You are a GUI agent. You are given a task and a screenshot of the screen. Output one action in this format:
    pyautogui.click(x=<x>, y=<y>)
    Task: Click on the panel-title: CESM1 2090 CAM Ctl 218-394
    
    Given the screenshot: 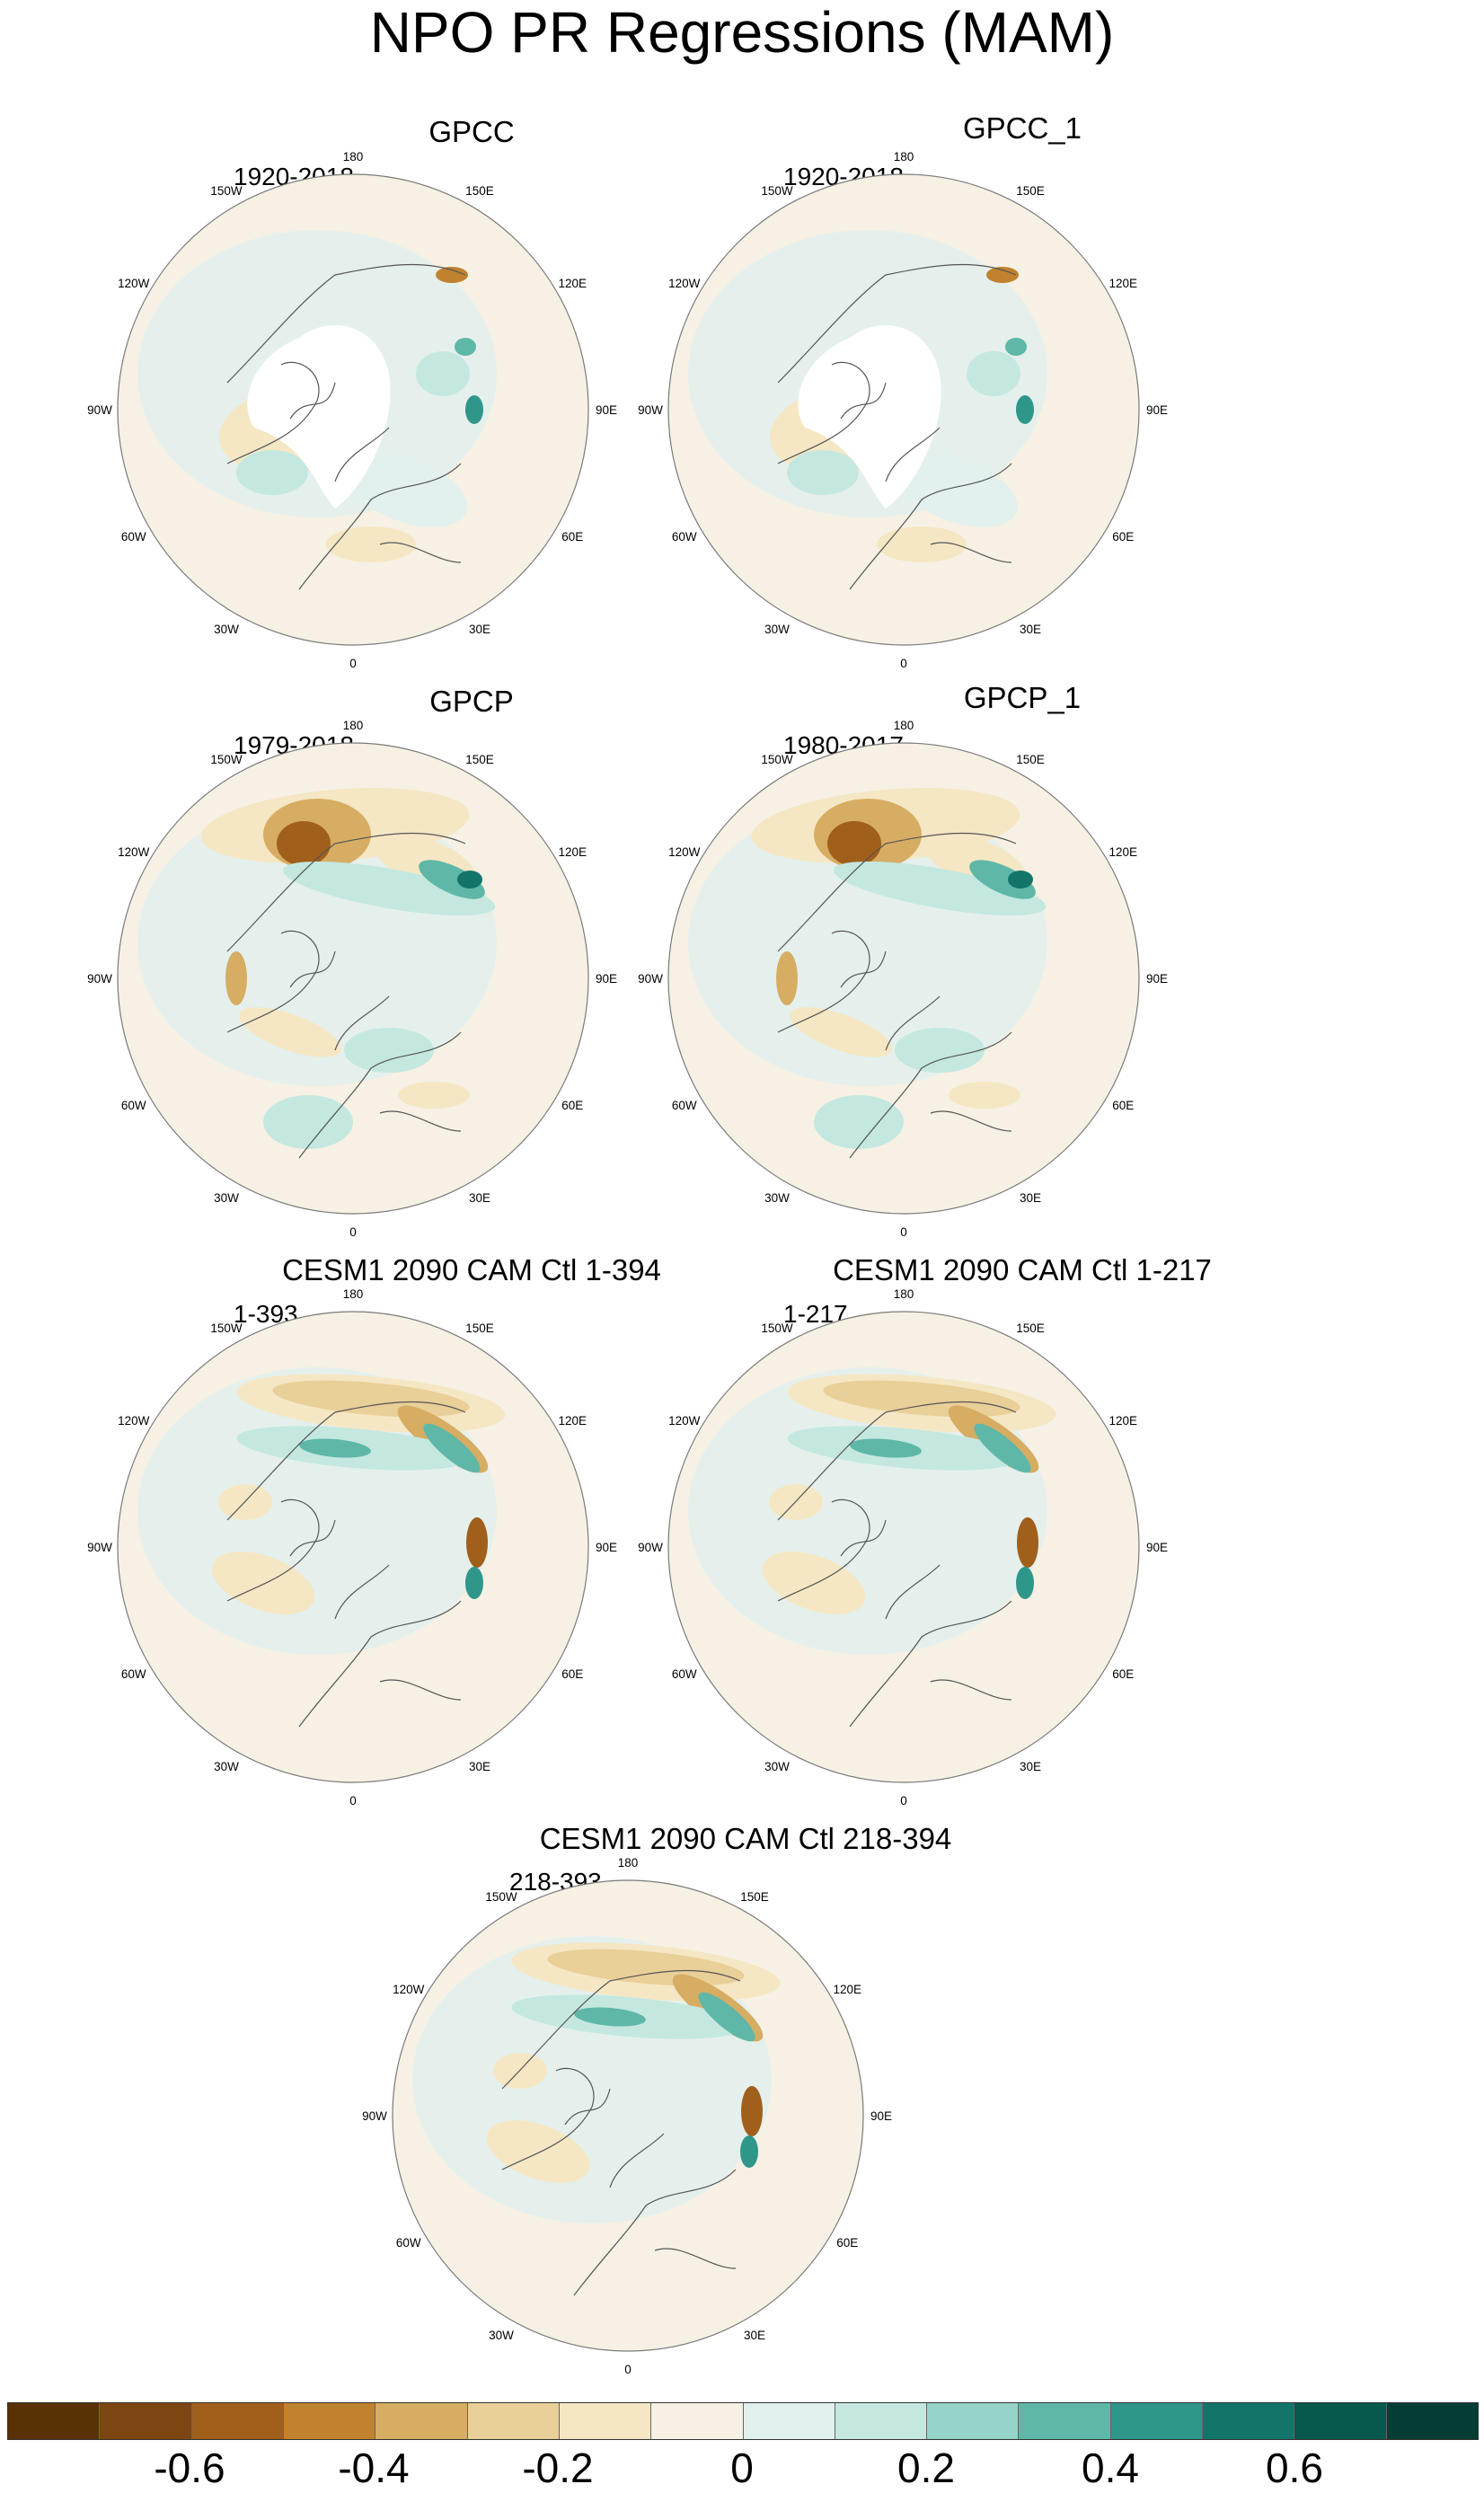 What is the action you would take?
    pyautogui.click(x=746, y=1838)
    